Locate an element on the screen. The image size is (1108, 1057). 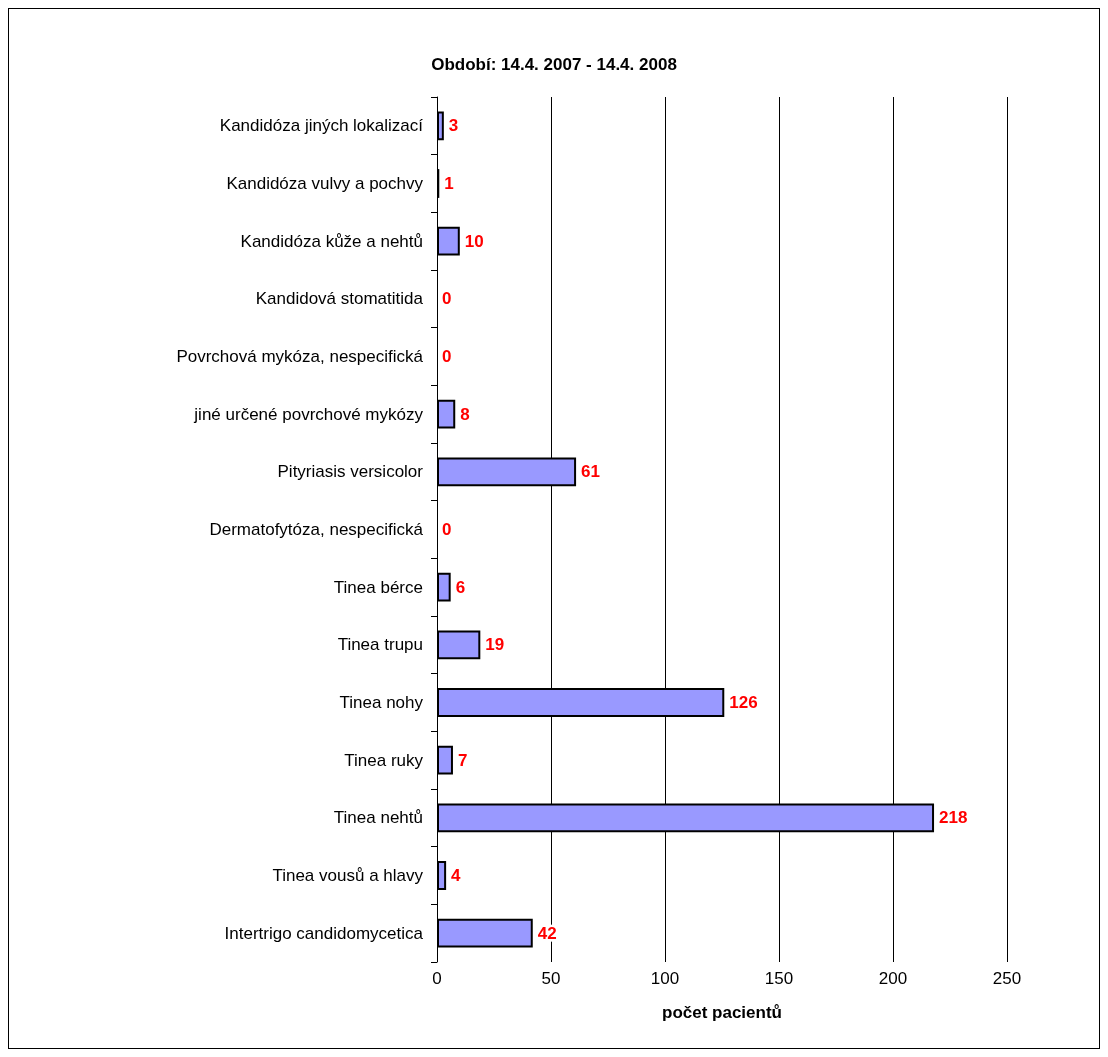
x-tick-label: 200 is located at coordinates (893, 978).